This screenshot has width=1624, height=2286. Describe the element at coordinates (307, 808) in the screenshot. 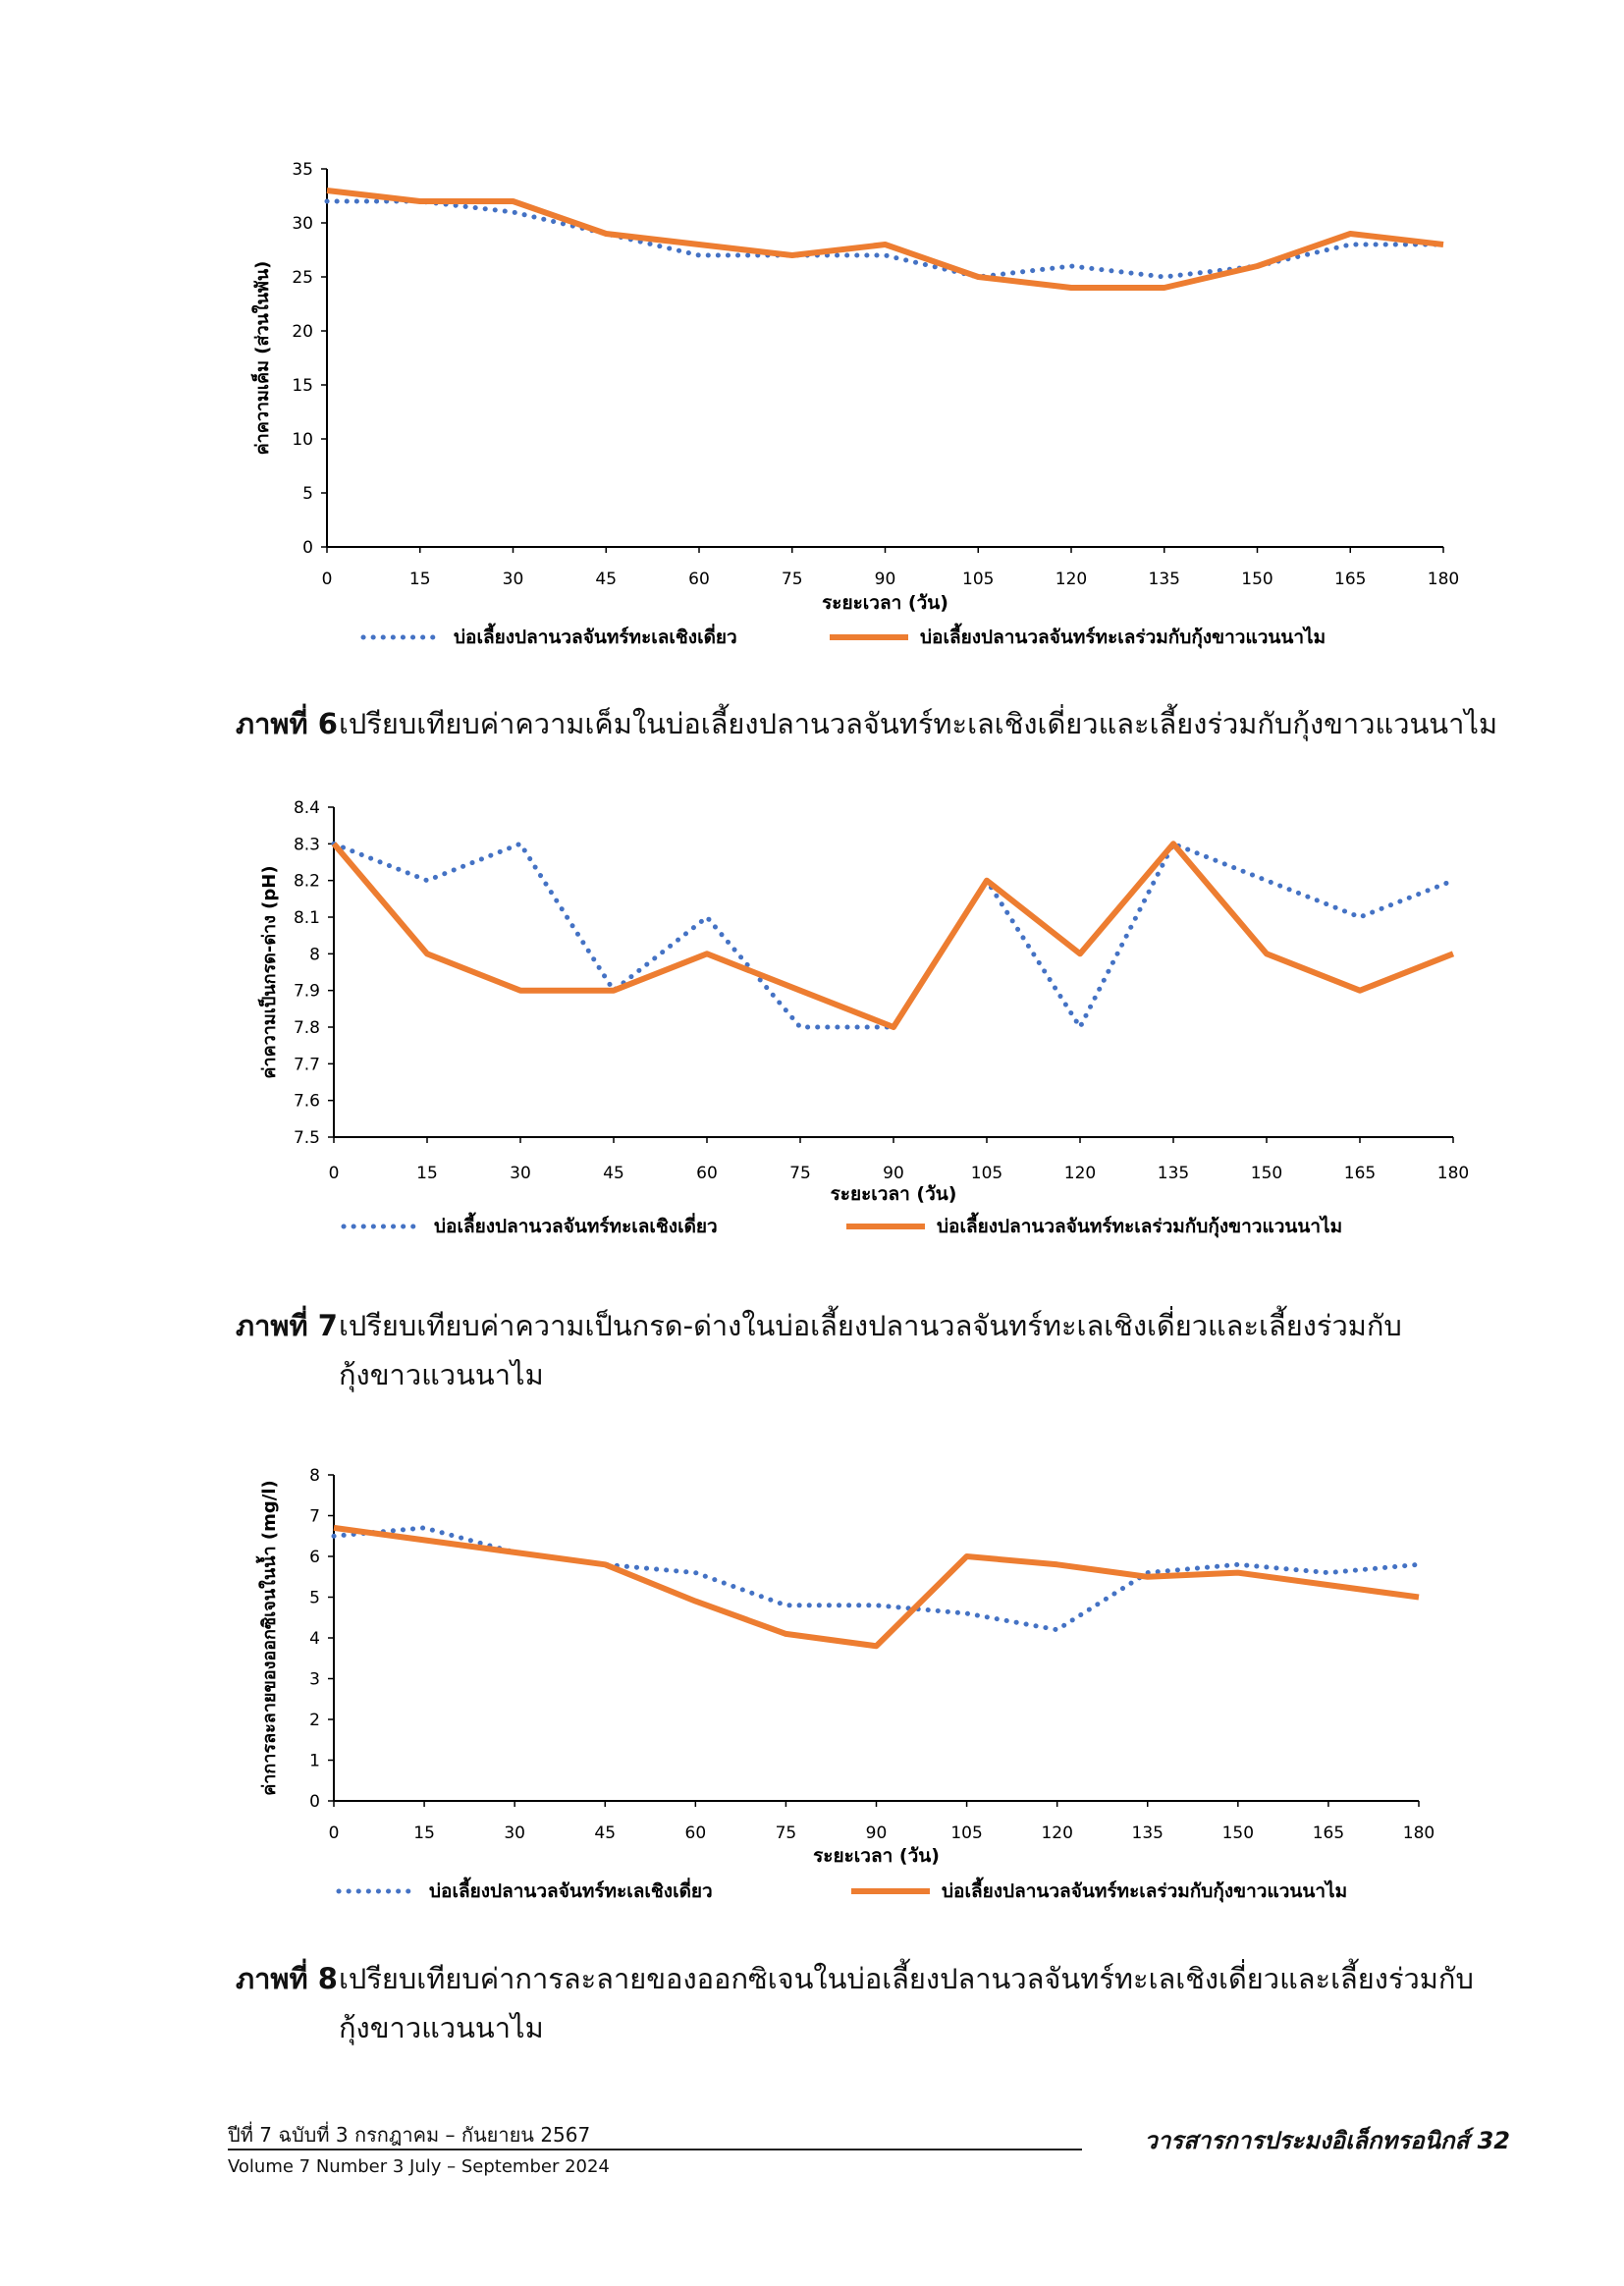

I see `y-tick-label: 8.4` at that location.